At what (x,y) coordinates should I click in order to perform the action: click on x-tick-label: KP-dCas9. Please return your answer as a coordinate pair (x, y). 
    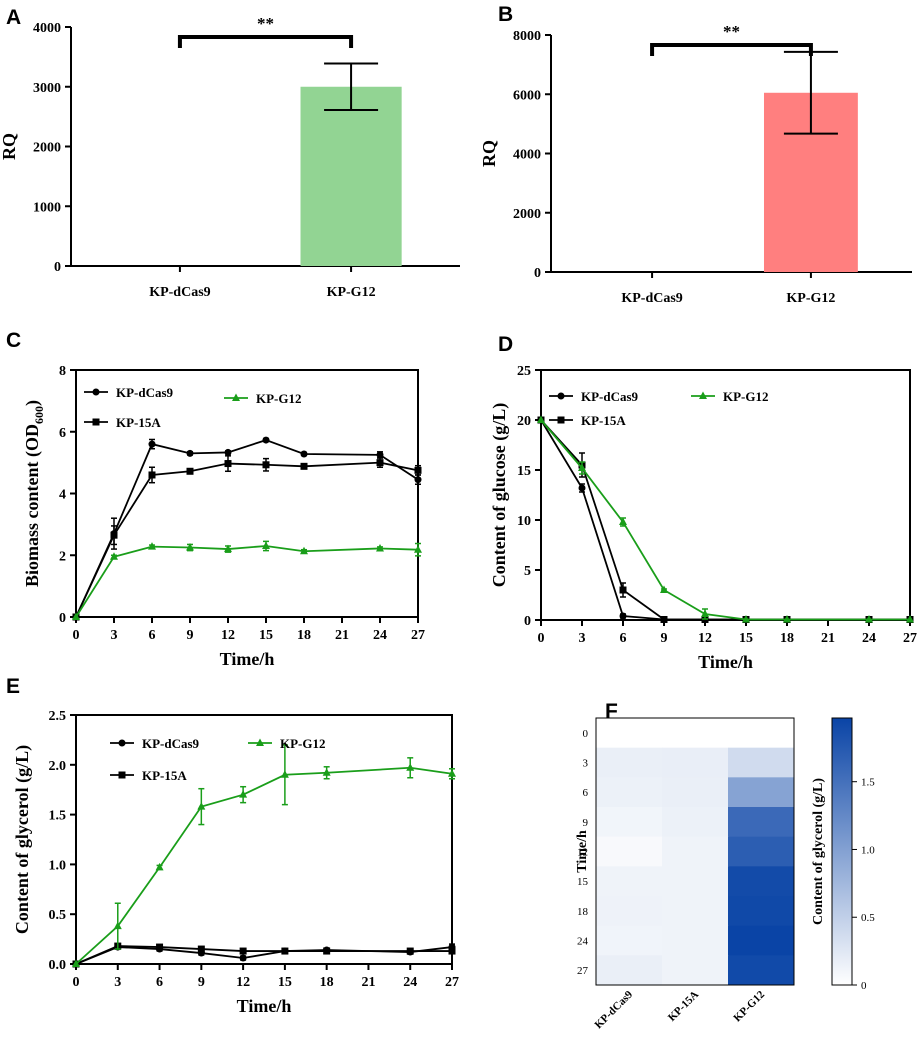
    Looking at the image, I should click on (651, 298).